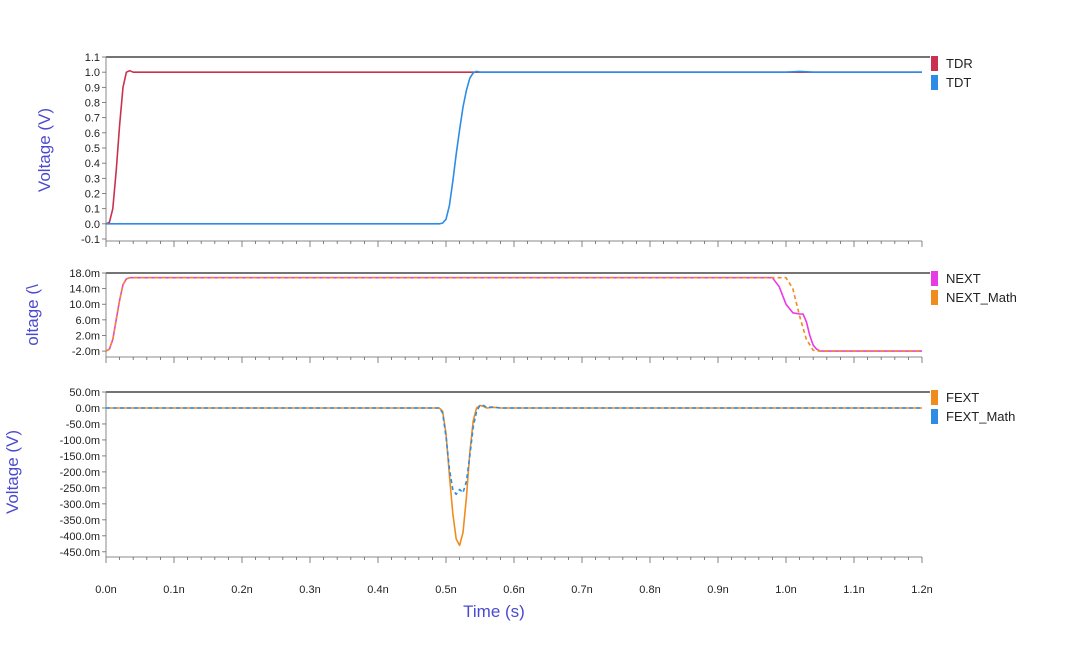 The width and height of the screenshot is (1080, 657). Describe the element at coordinates (581, 590) in the screenshot. I see `x-tick-label: 0.7n` at that location.